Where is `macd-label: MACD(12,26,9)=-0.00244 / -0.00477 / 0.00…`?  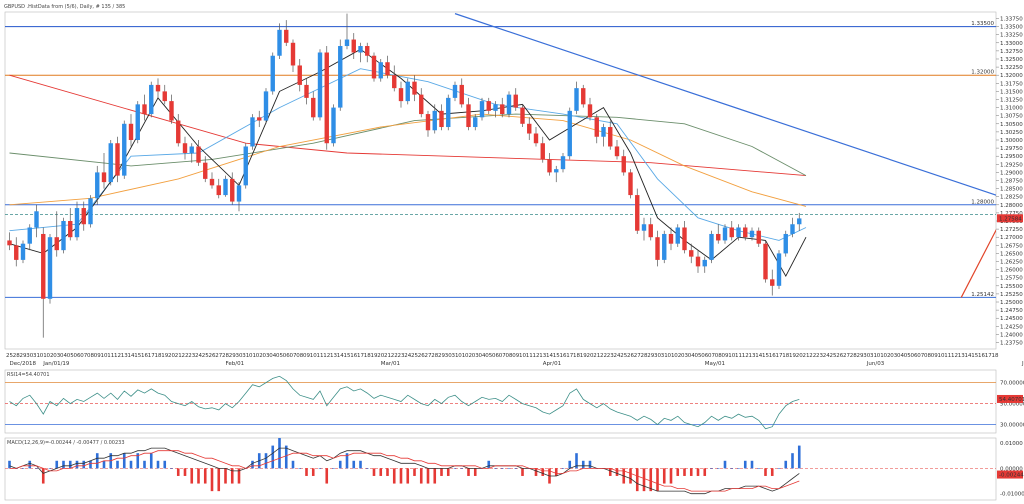 macd-label: MACD(12,26,9)=-0.00244 / -0.00477 / 0.00… is located at coordinates (66, 443).